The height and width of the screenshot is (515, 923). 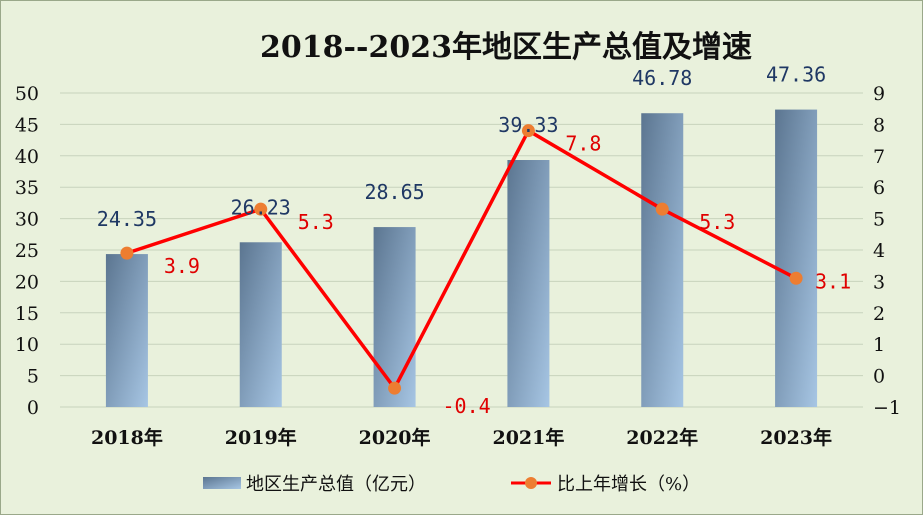 What do you see at coordinates (506, 47) in the screenshot?
I see `chart-title: 2018--2023年地区生产总值及增速` at bounding box center [506, 47].